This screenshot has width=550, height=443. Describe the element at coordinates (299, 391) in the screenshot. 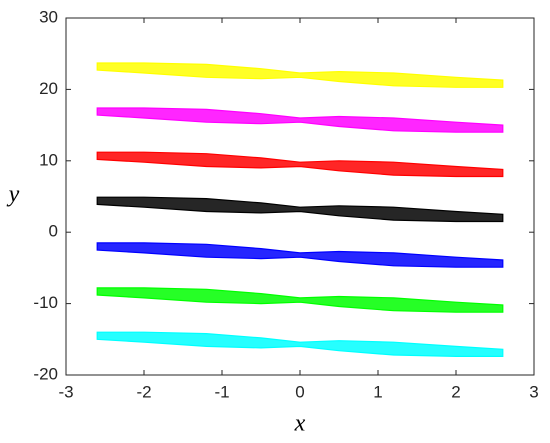

I see `x-tick-label: 0` at that location.